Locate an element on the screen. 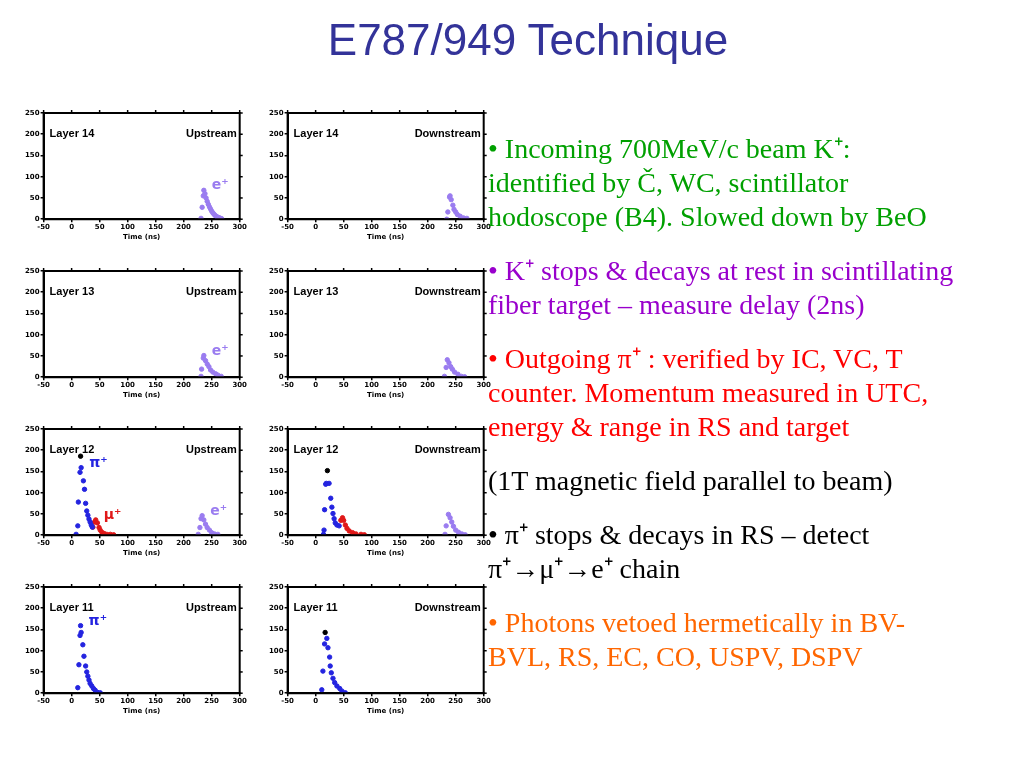 Image resolution: width=1024 pixels, height=768 pixels. text: (1T magnetic field parallel to beam) is located at coordinates (691, 481).